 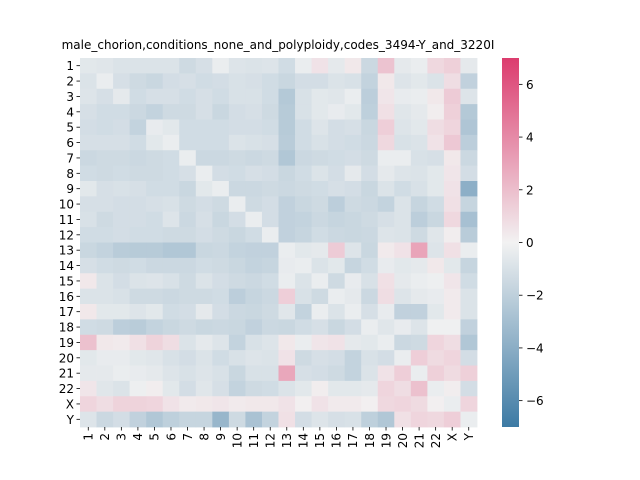 I want to click on y-tick-label: 14, so click(x=66, y=266).